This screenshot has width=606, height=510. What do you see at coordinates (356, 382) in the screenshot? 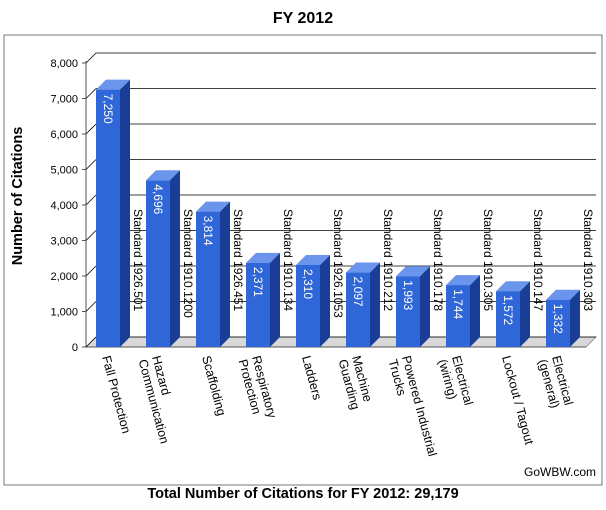
I see `x-tick-label: MachineGuarding` at bounding box center [356, 382].